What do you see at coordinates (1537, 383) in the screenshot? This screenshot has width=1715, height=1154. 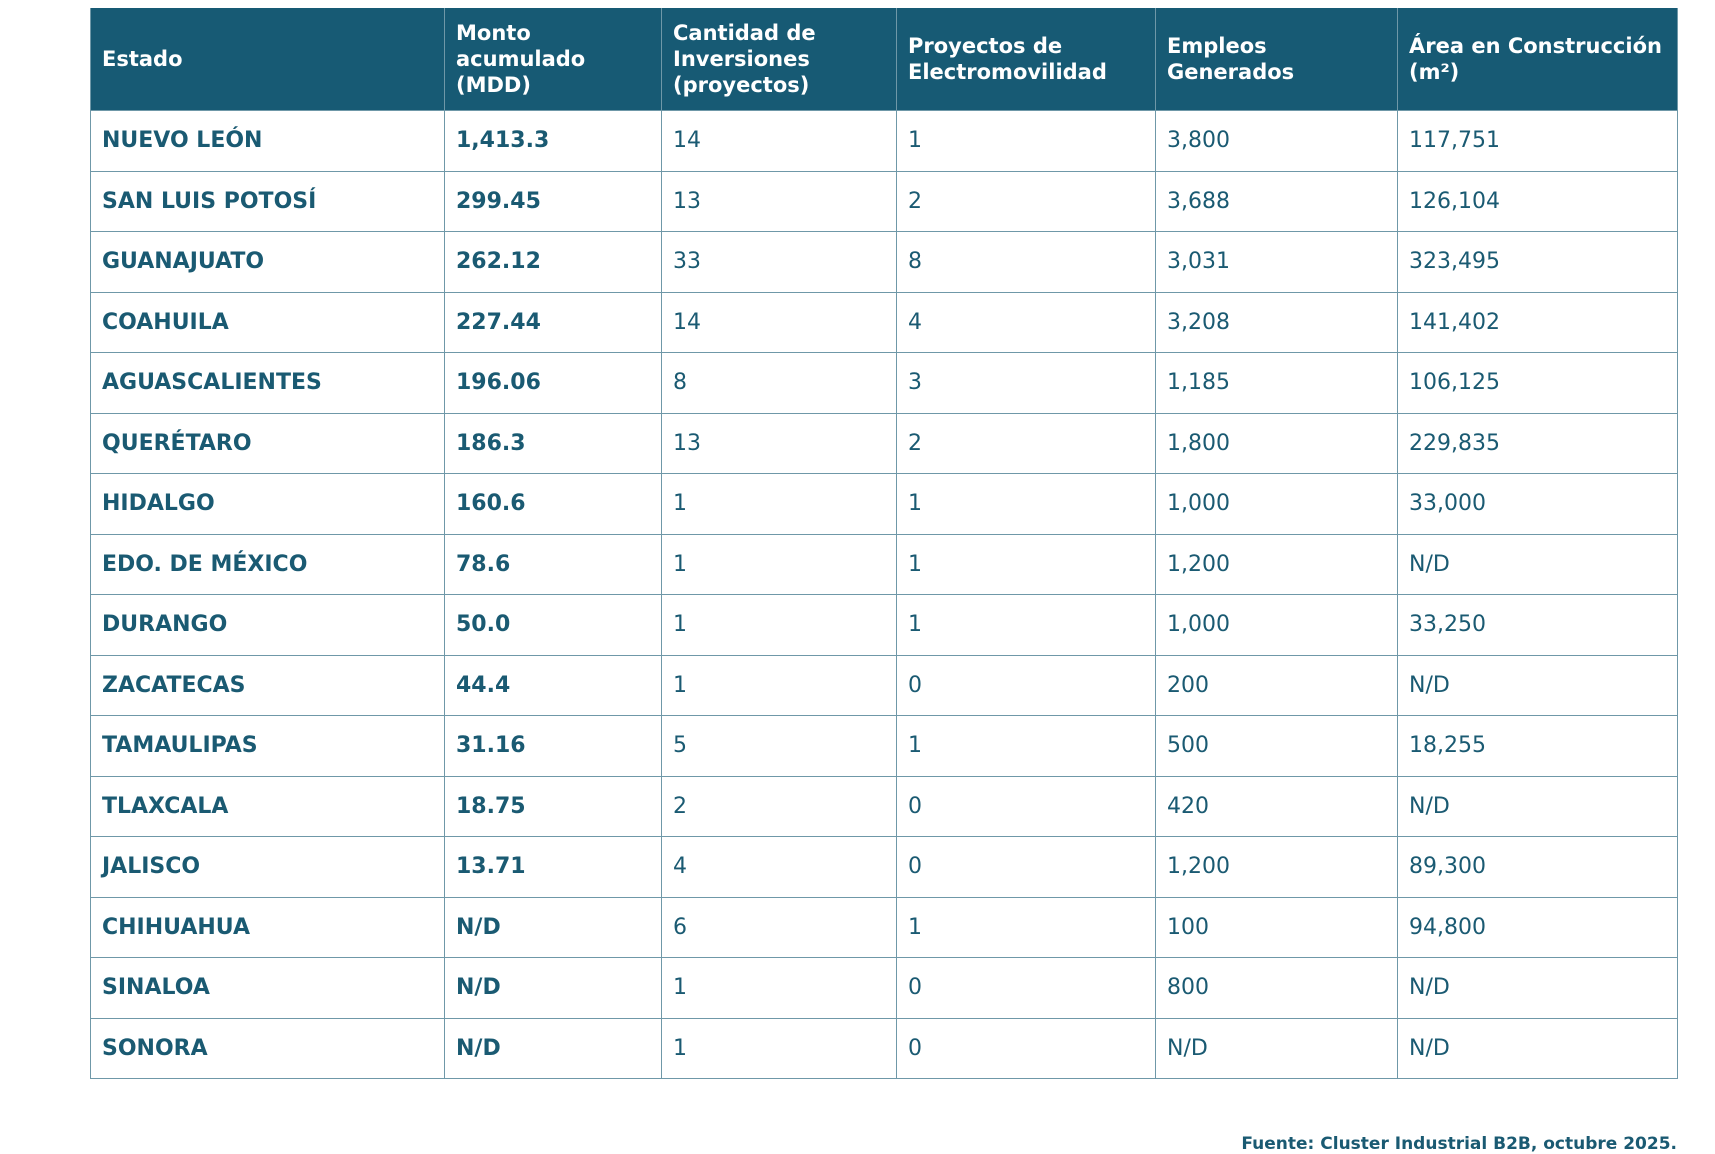 I see `data-cell: 106,125` at bounding box center [1537, 383].